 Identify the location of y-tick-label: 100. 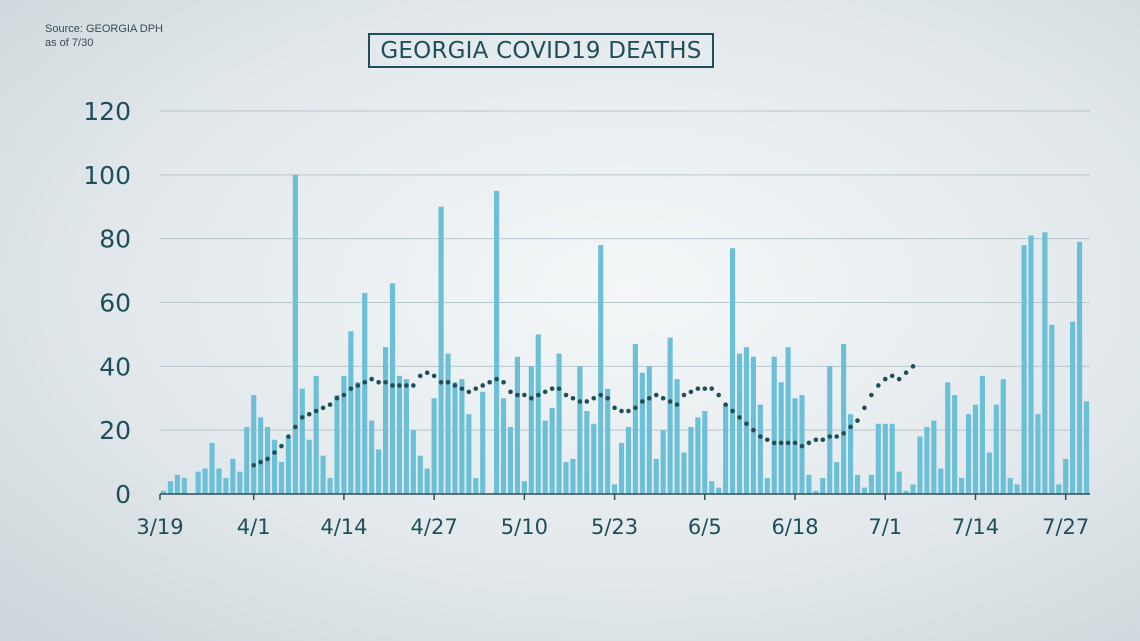
(107, 175).